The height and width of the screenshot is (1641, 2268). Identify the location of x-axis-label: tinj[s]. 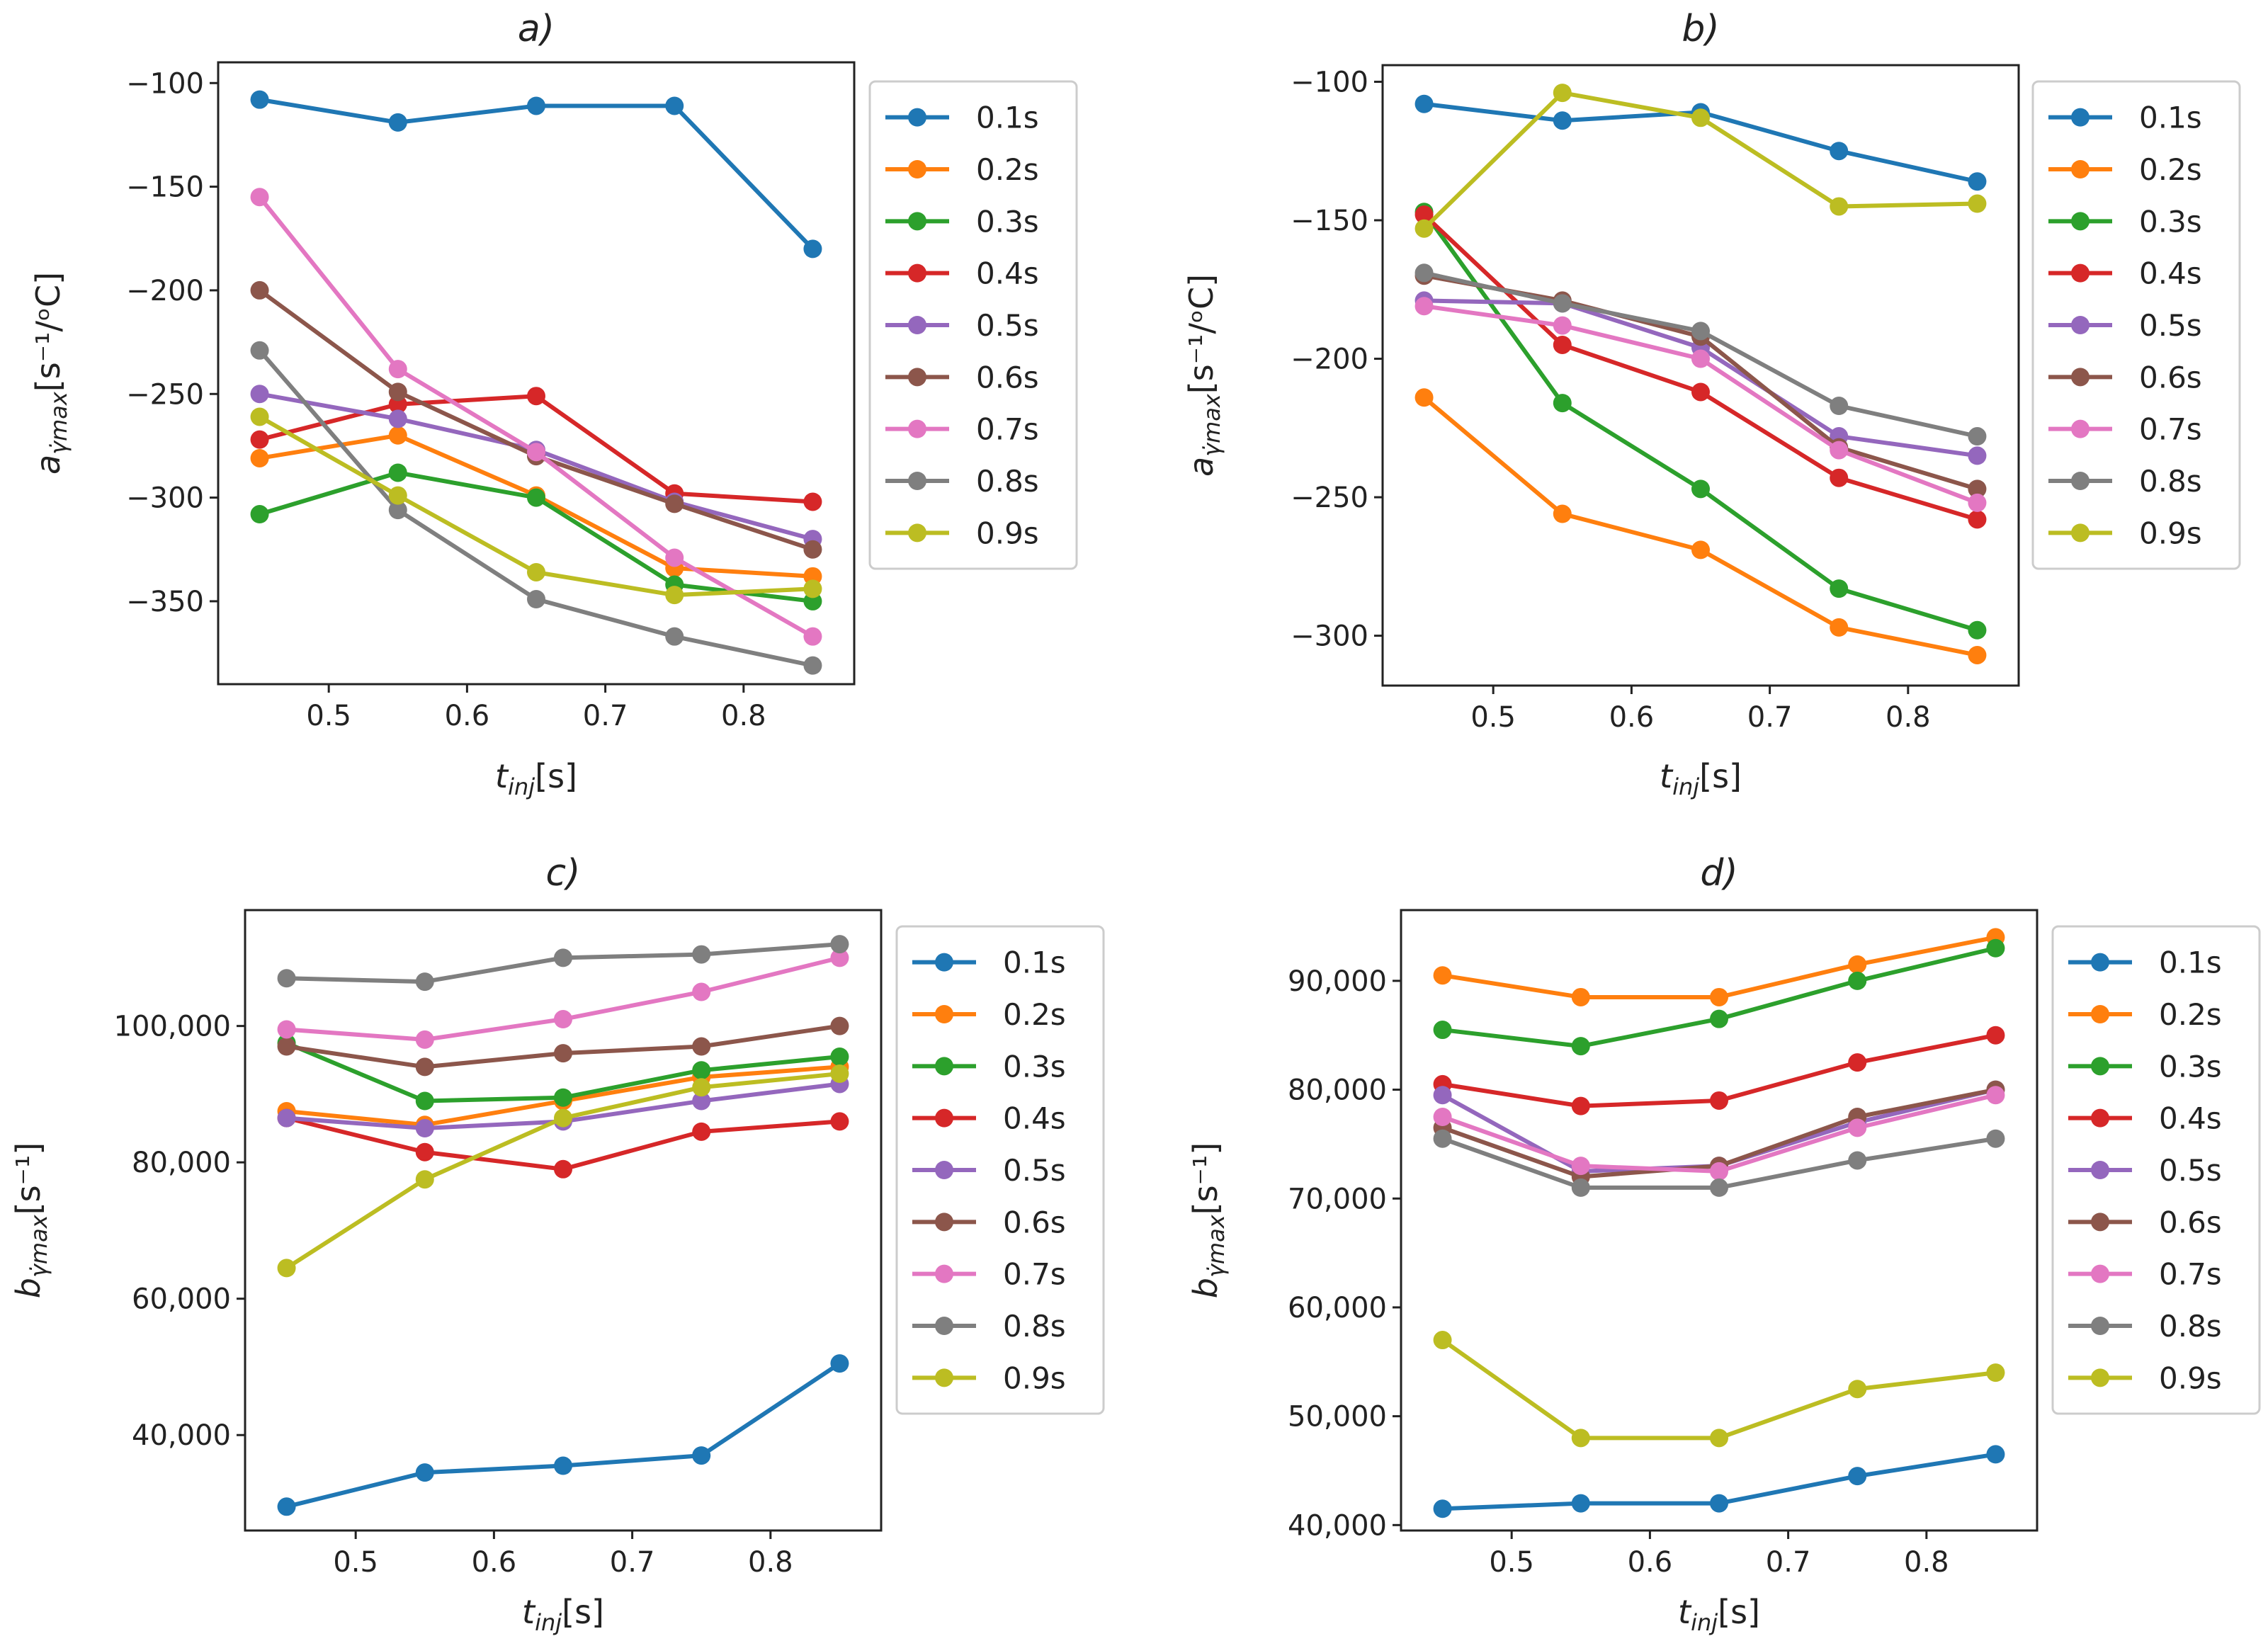
(1719, 1615).